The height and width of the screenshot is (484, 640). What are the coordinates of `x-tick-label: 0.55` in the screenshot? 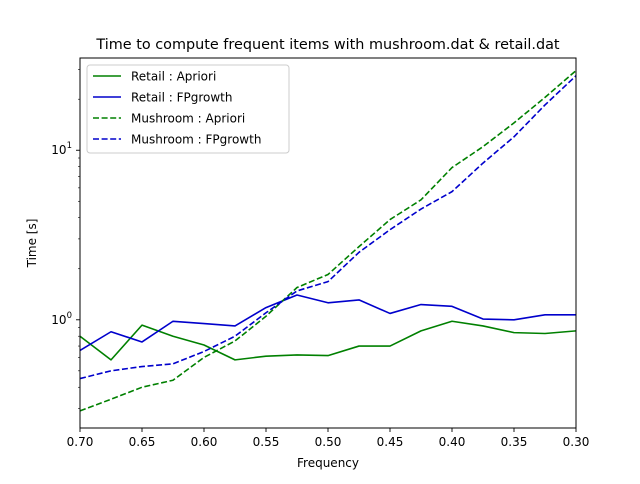 It's located at (266, 442).